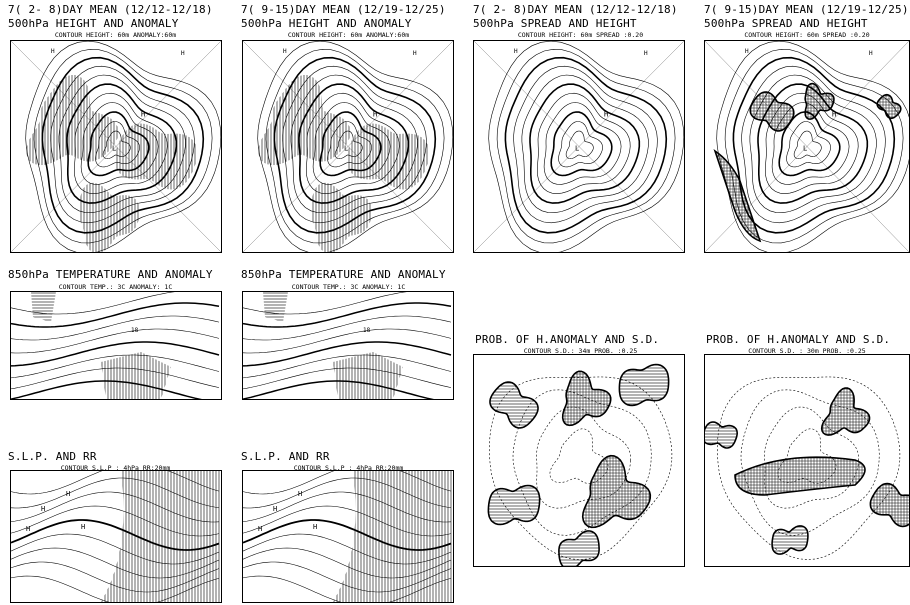  Describe the element at coordinates (807, 351) in the screenshot. I see `panel-contour-caption: CONTOUR S.D. : 30m PROB. :0.25` at that location.